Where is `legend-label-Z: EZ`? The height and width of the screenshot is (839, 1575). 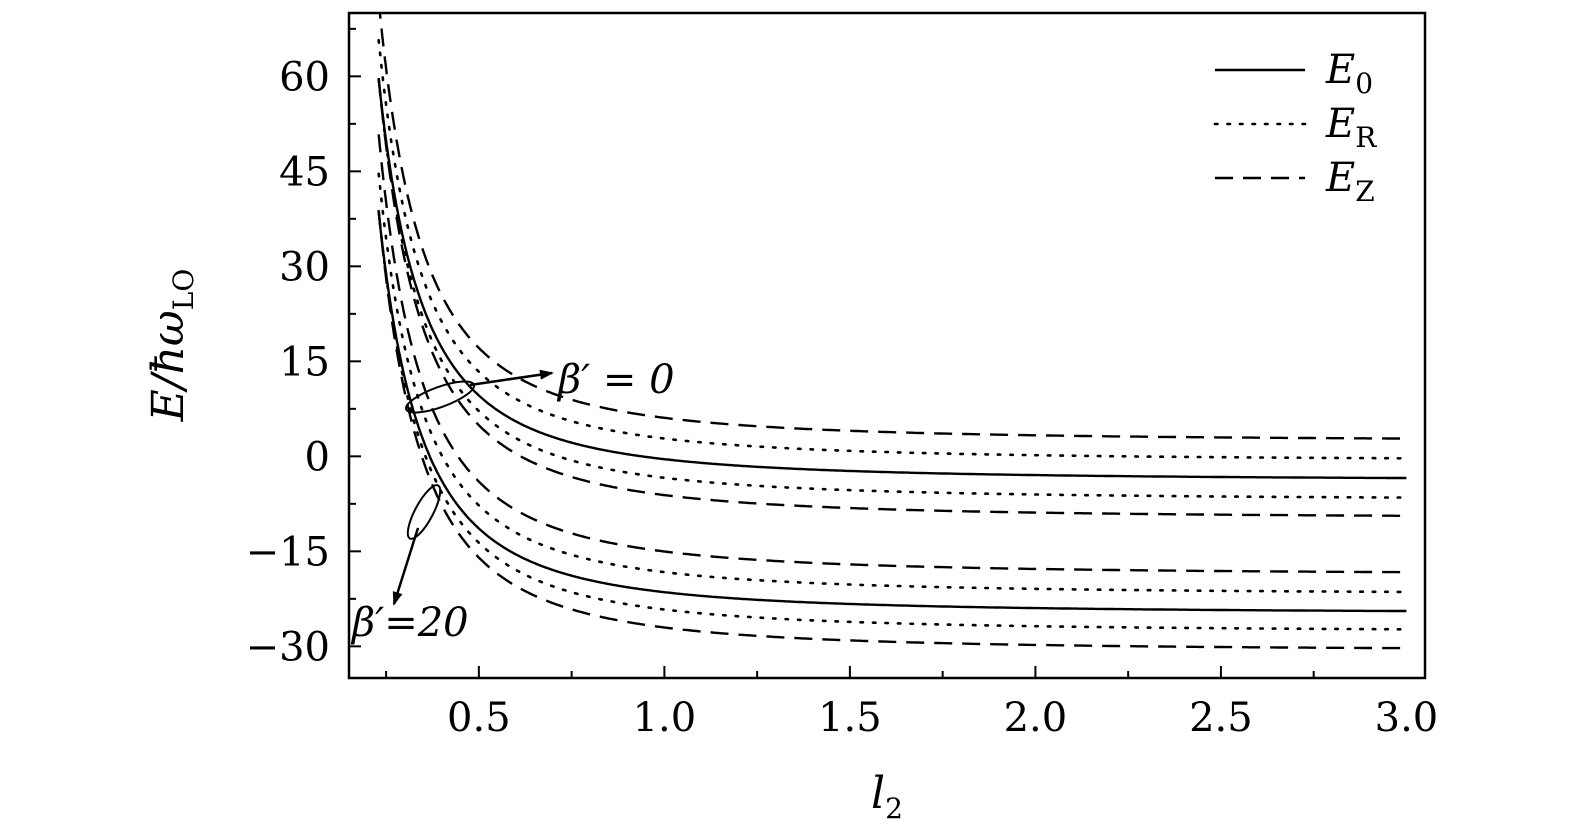 legend-label-Z: EZ is located at coordinates (1350, 181).